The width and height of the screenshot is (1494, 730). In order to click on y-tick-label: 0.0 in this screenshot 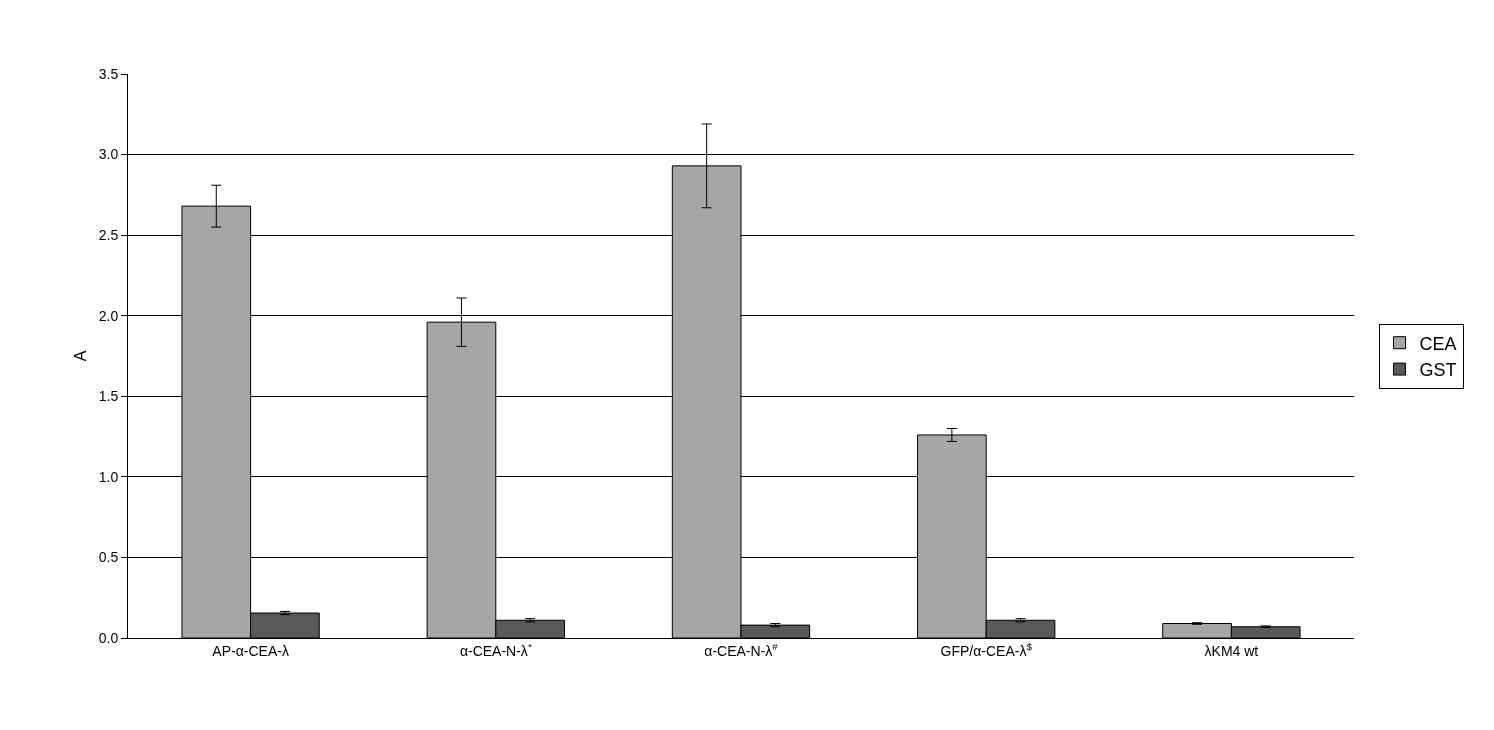, I will do `click(108, 637)`.